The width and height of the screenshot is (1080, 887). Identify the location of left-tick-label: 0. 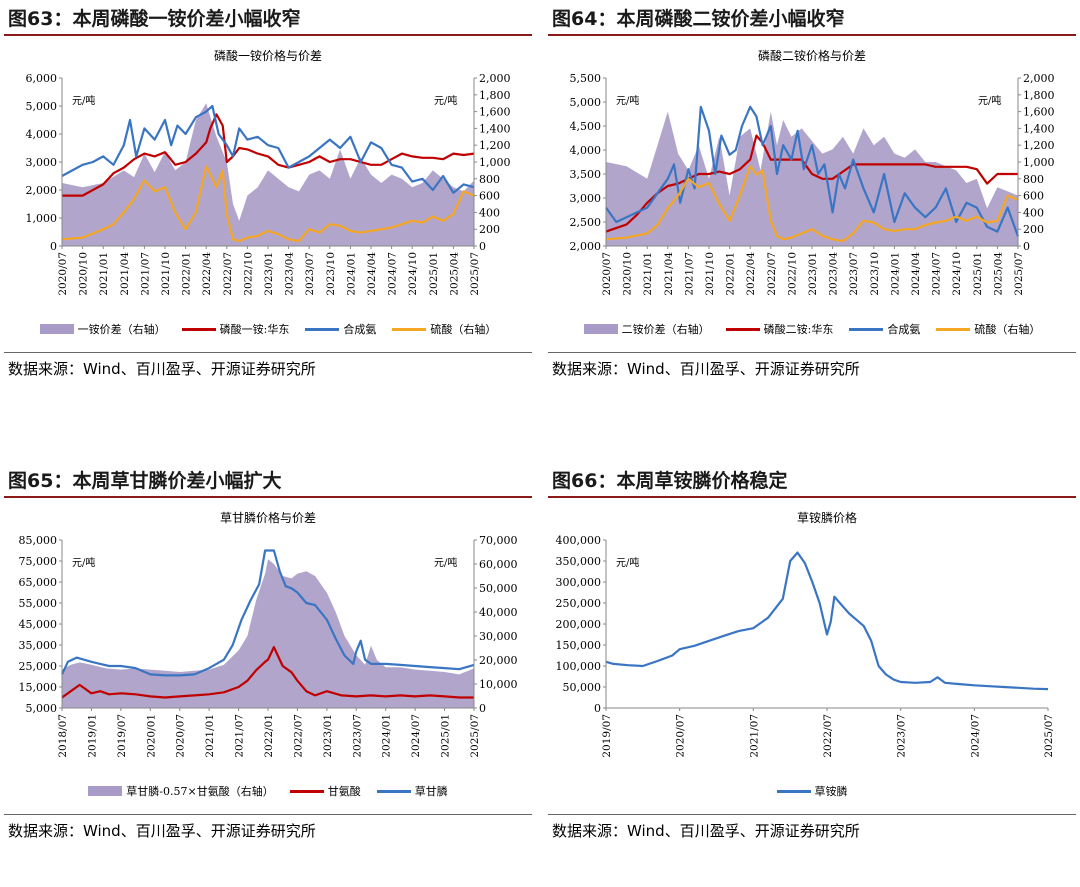
(53, 246).